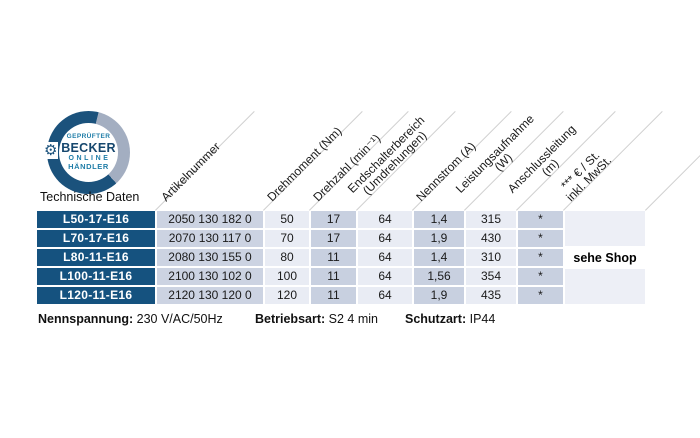 The image size is (700, 438). Describe the element at coordinates (287, 257) in the screenshot. I see `drehmoment-cell: 80` at that location.